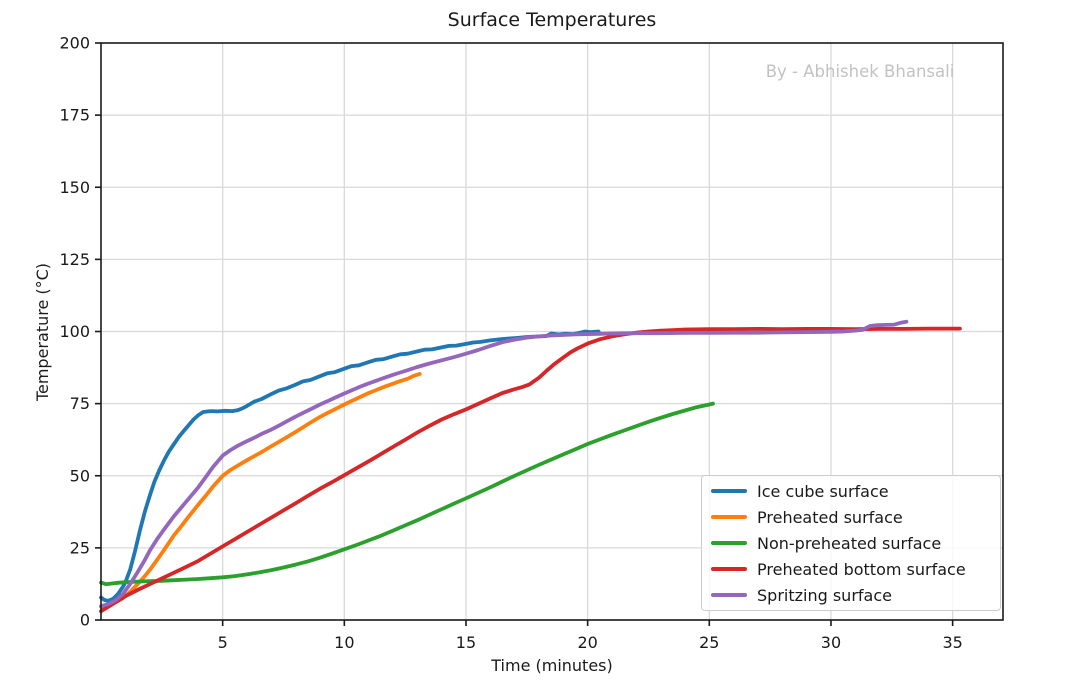  I want to click on legend-item-ice-cube-surface: Ice cube surface, so click(851, 491).